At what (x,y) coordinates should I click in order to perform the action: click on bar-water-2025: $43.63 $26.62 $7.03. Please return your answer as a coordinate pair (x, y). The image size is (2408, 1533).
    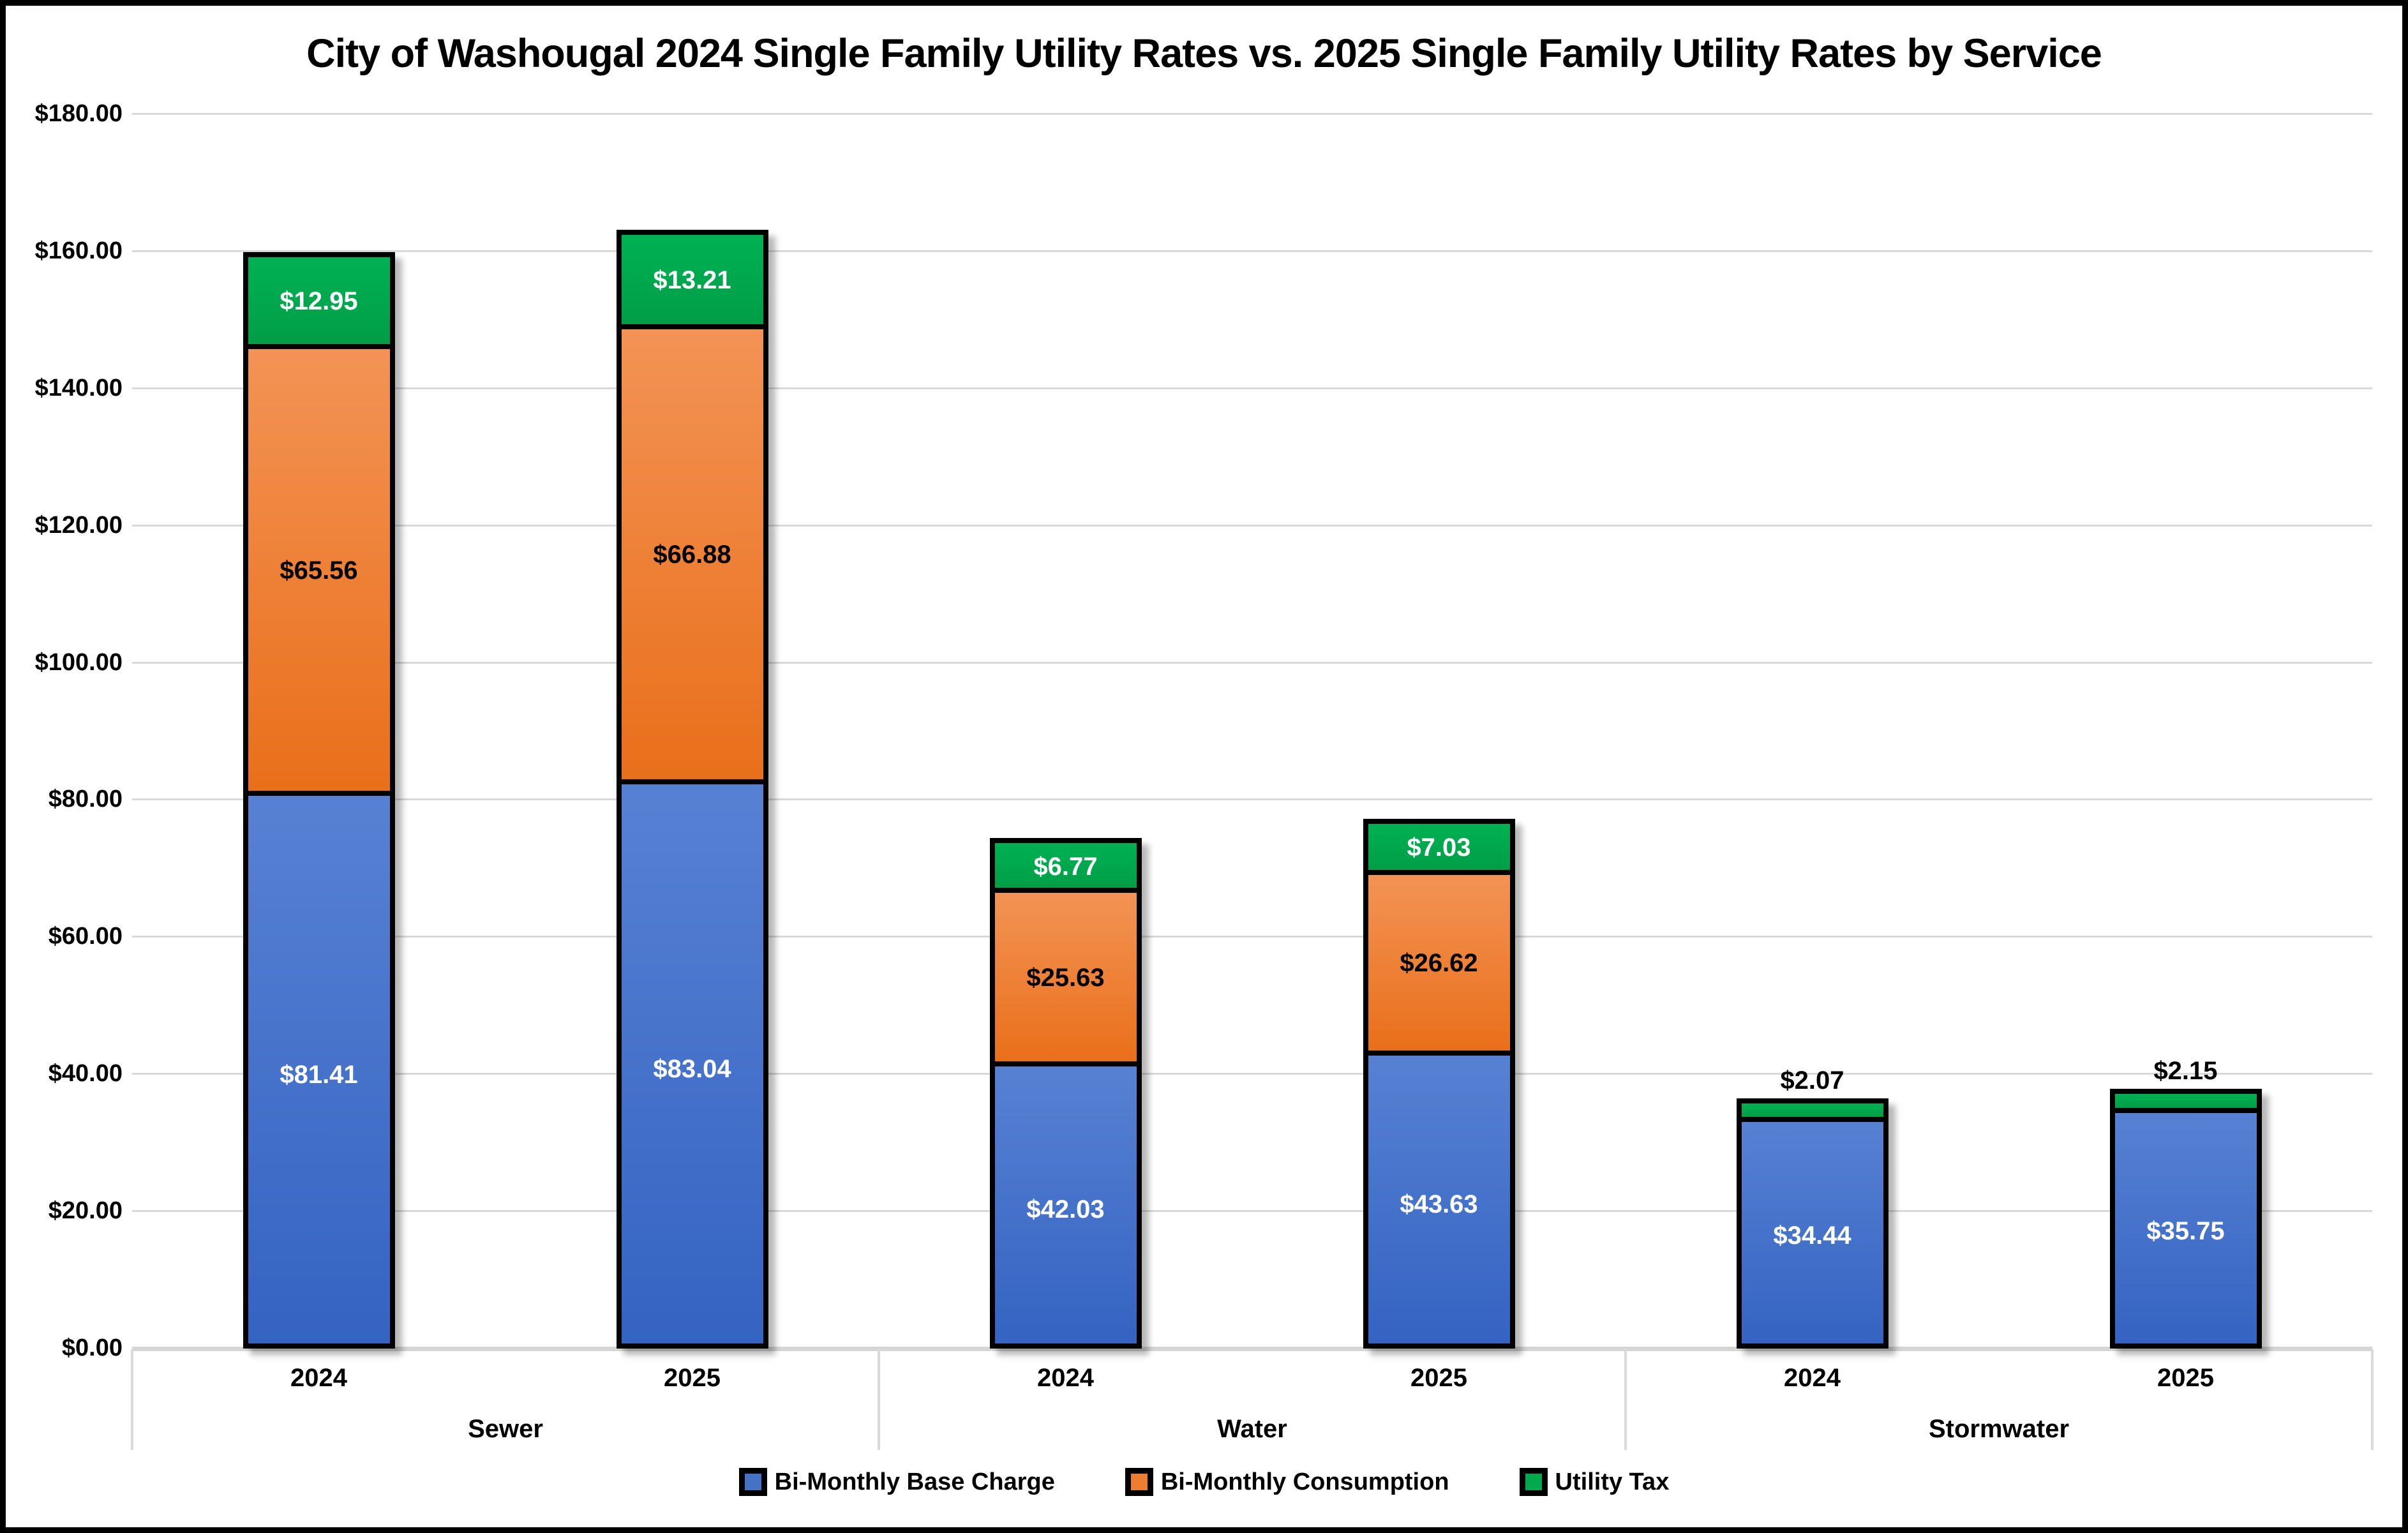
    Looking at the image, I should click on (1439, 1083).